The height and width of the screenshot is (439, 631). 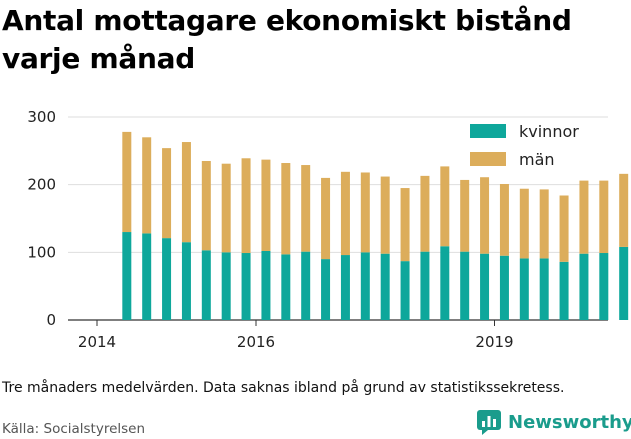 I want to click on x-tick-label: 2014, so click(x=97, y=342).